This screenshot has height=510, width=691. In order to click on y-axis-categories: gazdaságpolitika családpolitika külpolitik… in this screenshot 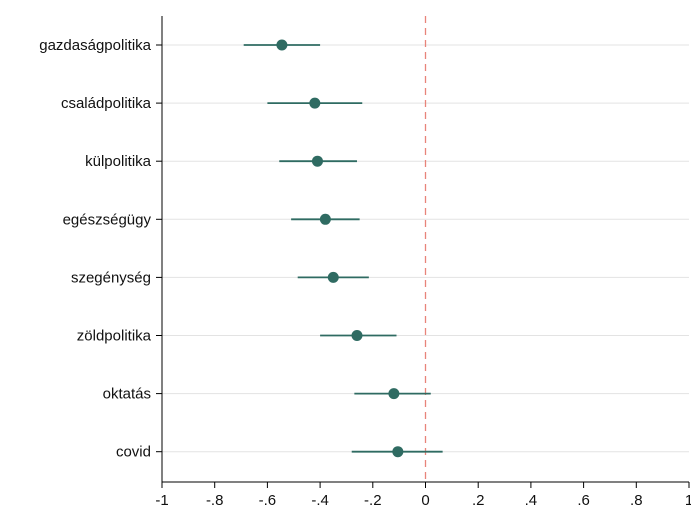, I will do `click(100, 249)`.